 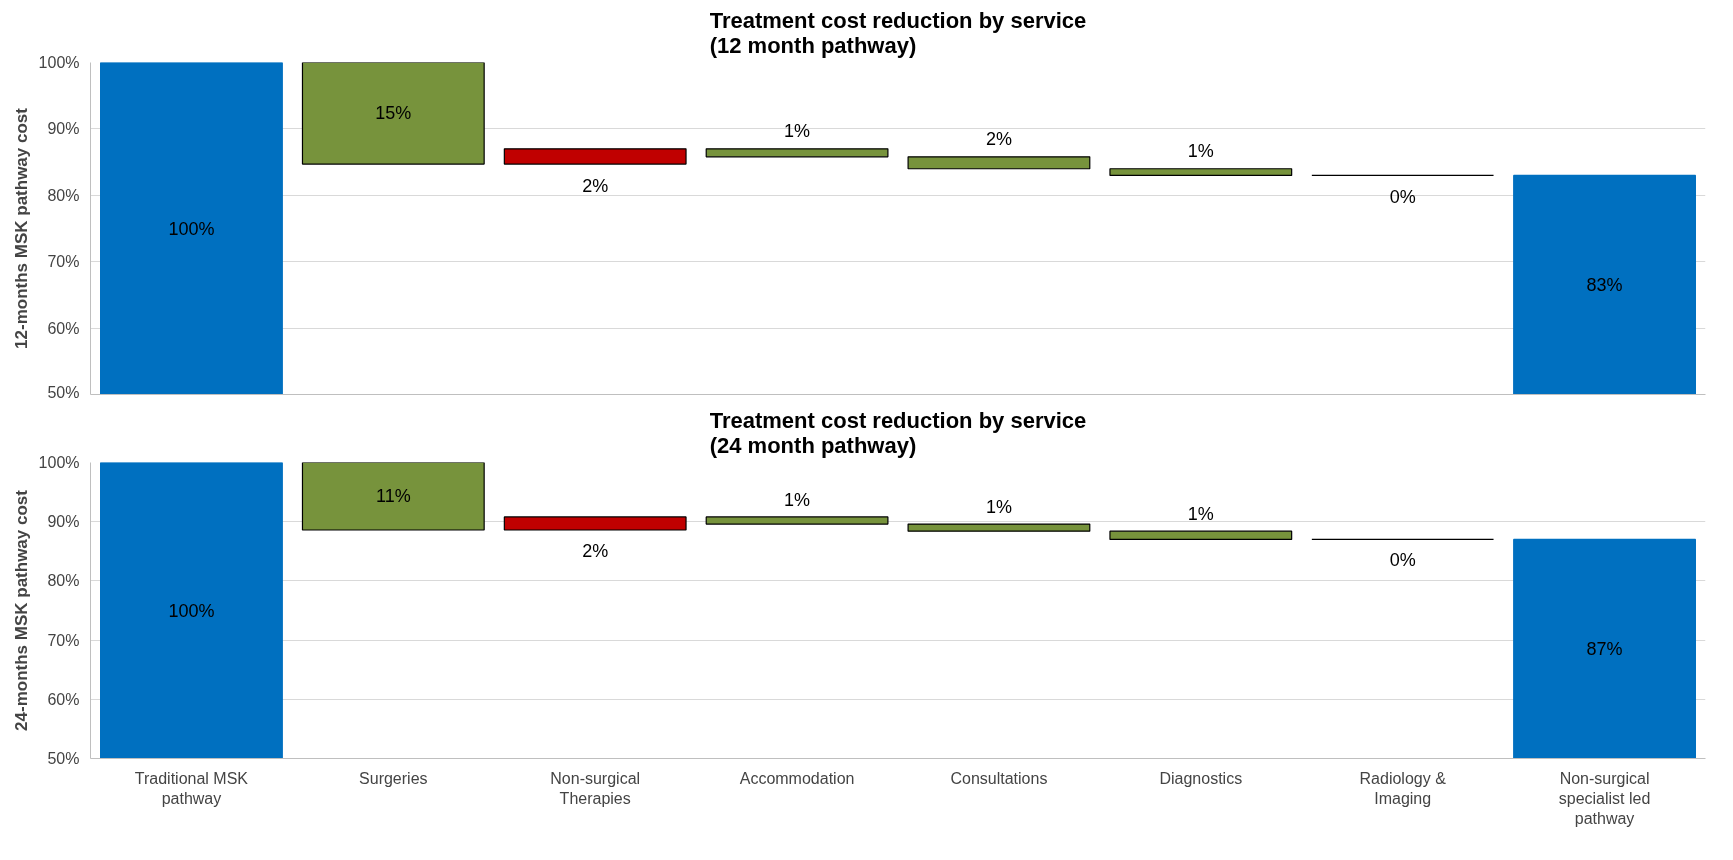 What do you see at coordinates (393, 113) in the screenshot?
I see `data-label: 15%` at bounding box center [393, 113].